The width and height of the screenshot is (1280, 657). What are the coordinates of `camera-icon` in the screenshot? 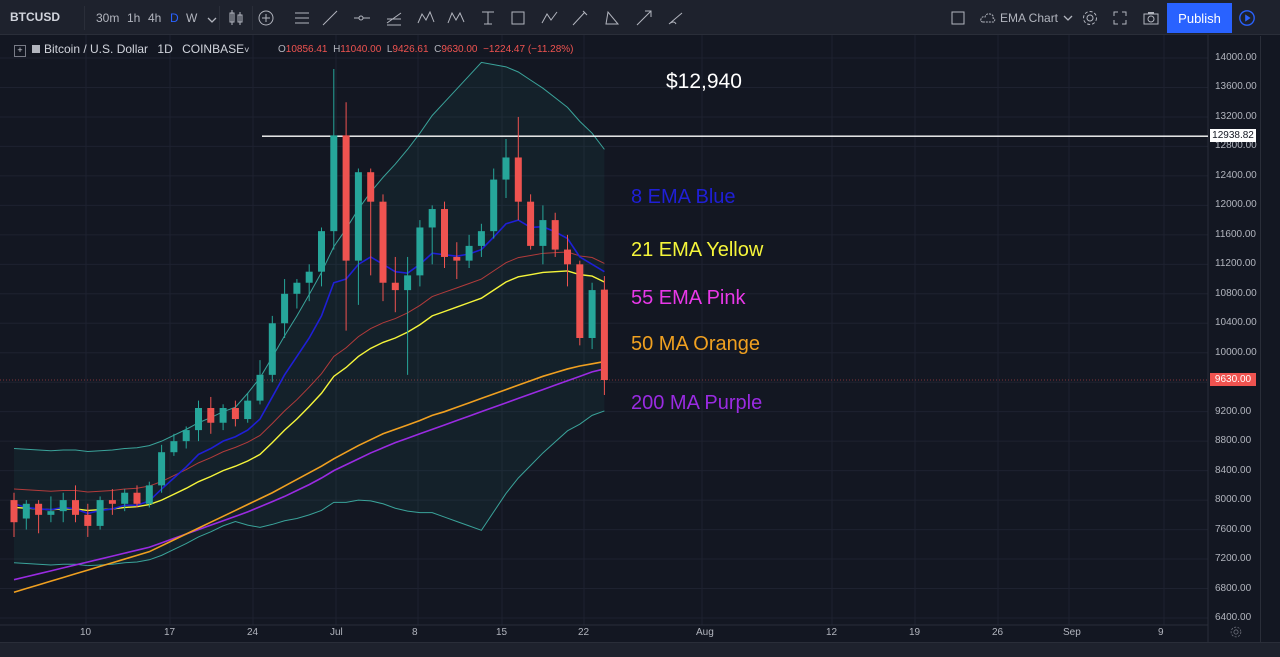 It's located at (1151, 18).